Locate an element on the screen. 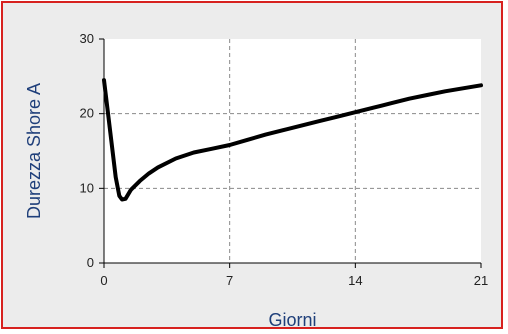 The image size is (508, 334). x-tick-label: 0 is located at coordinates (103, 280).